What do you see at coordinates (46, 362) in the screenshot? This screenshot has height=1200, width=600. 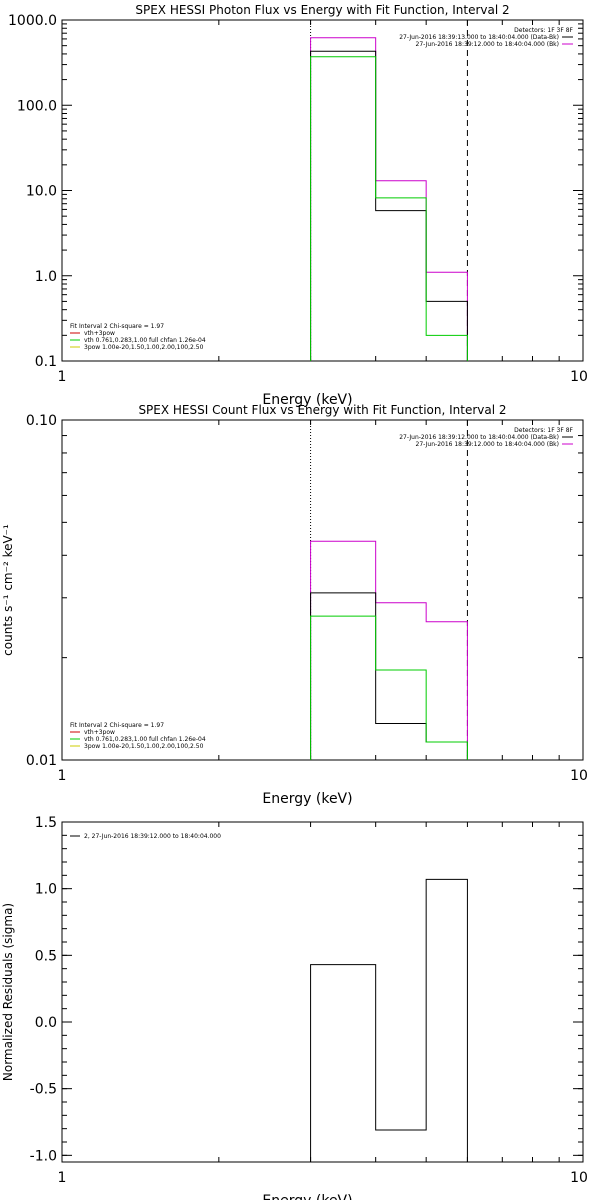 I see `y-tick-label: 0.1` at bounding box center [46, 362].